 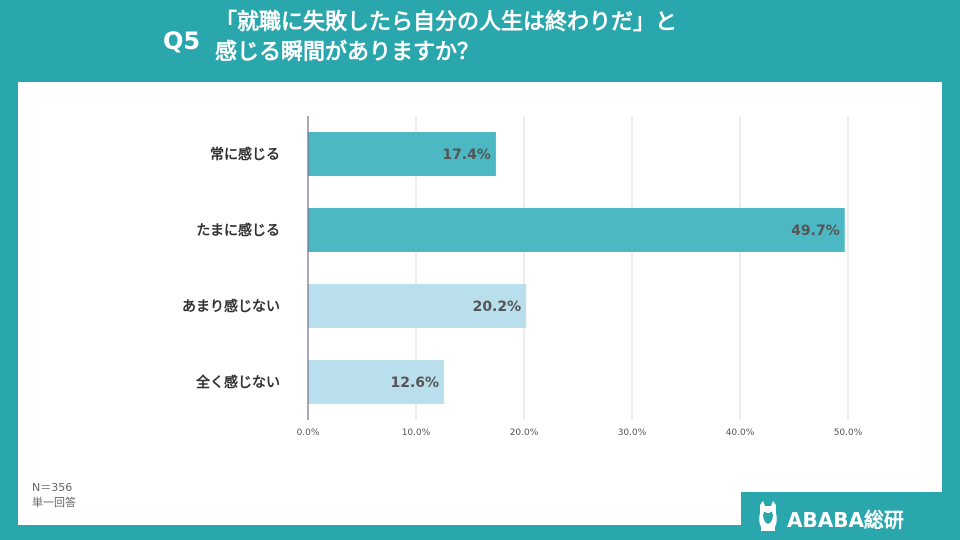 What do you see at coordinates (466, 155) in the screenshot?
I see `data-label: 17.4%` at bounding box center [466, 155].